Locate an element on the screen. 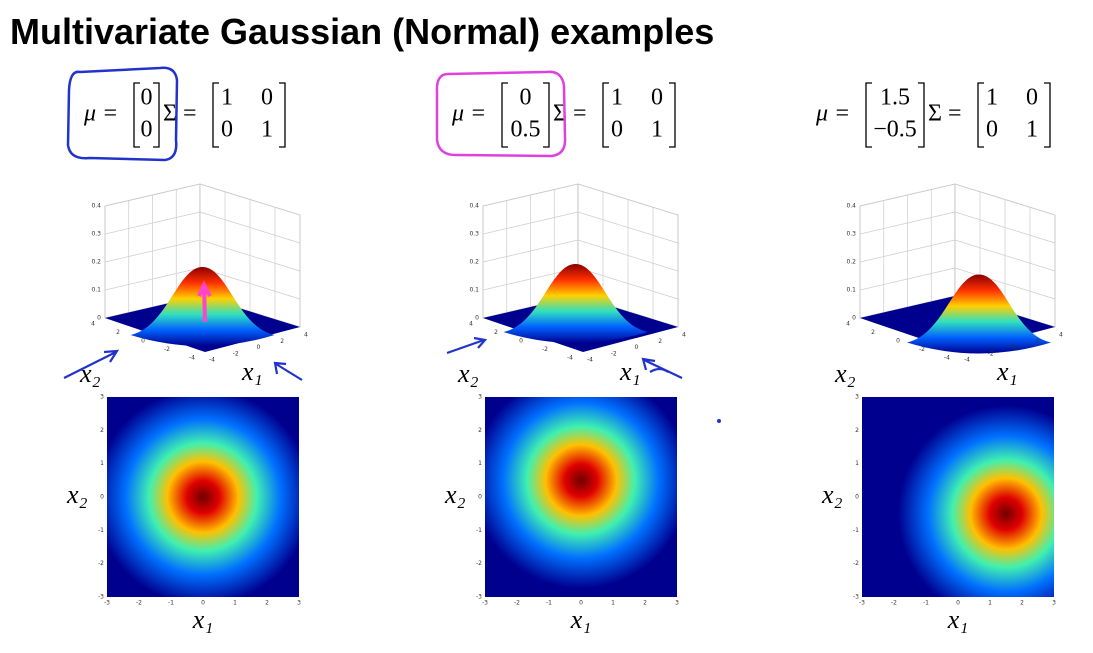 The width and height of the screenshot is (1093, 653). heatmap-y-tick: -2 is located at coordinates (479, 563).